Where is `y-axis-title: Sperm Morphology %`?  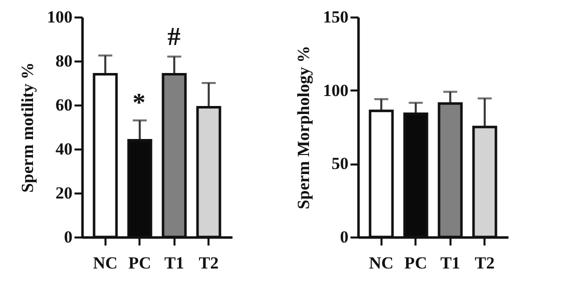 y-axis-title: Sperm Morphology % is located at coordinates (303, 128).